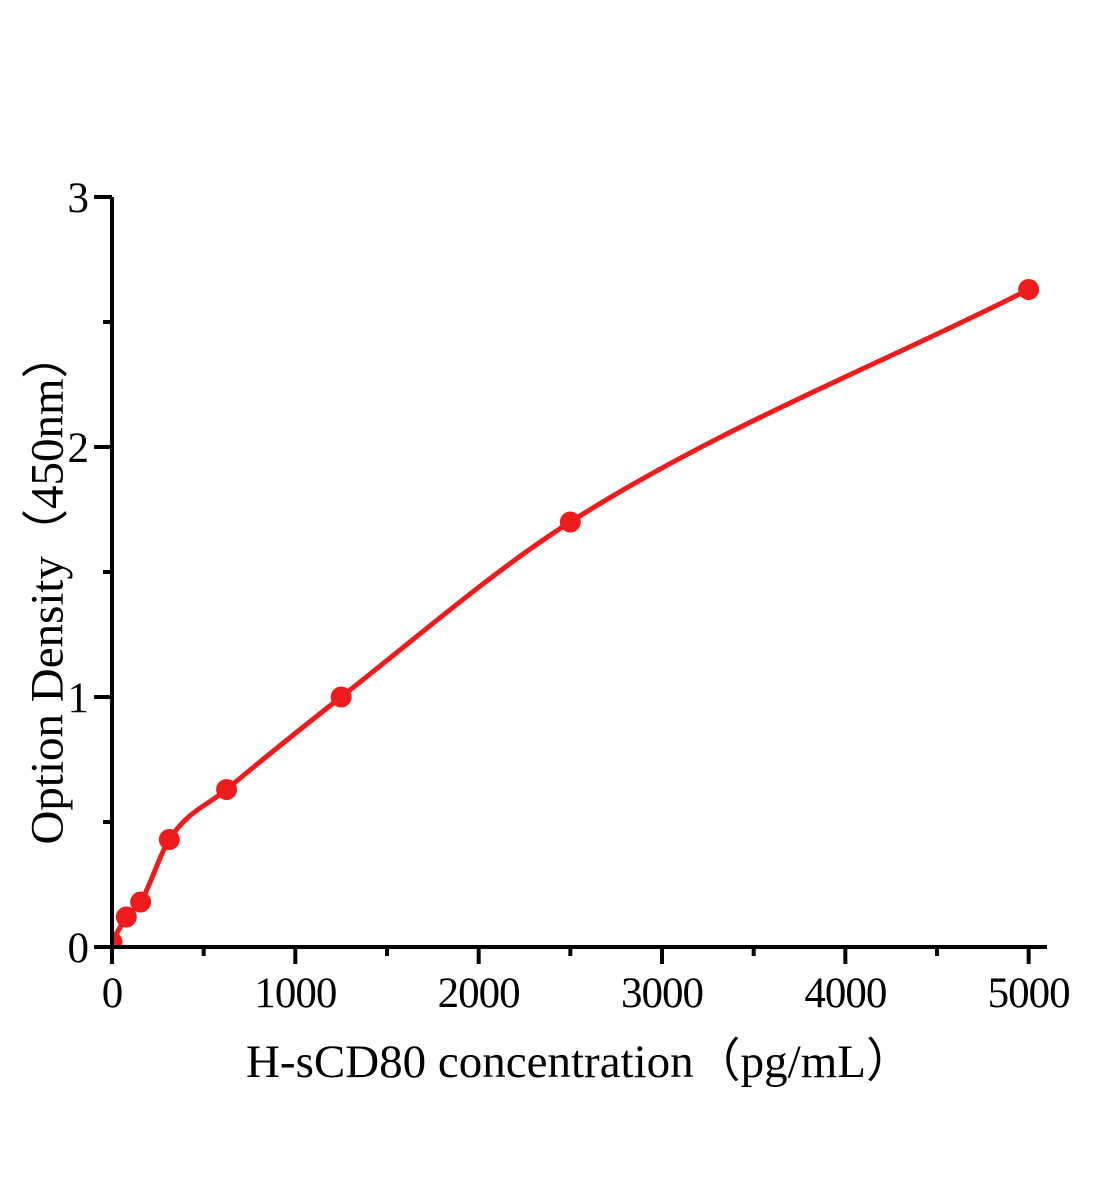 The image size is (1104, 1200). Describe the element at coordinates (47, 588) in the screenshot. I see `y-axis-title: Option Density（450nm）` at that location.